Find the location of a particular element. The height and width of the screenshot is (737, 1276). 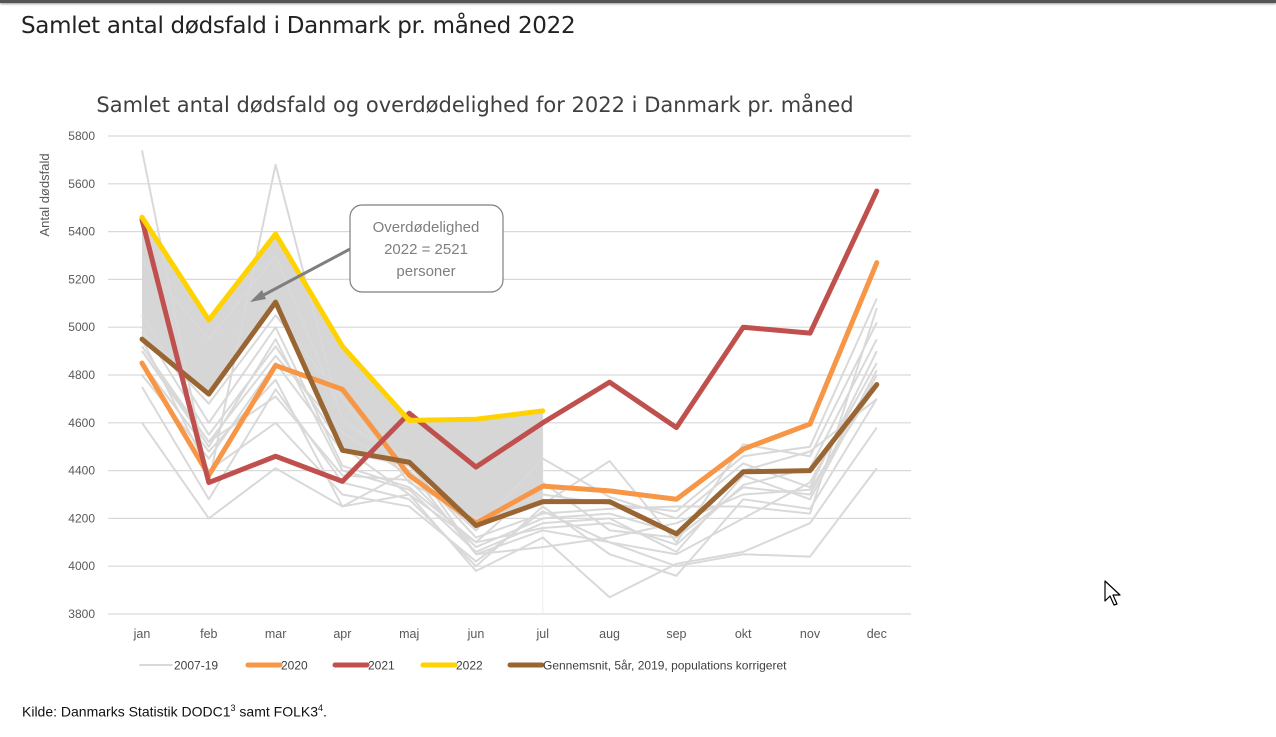

source-prefix: Kilde: Danmarks Statistik DODC1 is located at coordinates (126, 711).